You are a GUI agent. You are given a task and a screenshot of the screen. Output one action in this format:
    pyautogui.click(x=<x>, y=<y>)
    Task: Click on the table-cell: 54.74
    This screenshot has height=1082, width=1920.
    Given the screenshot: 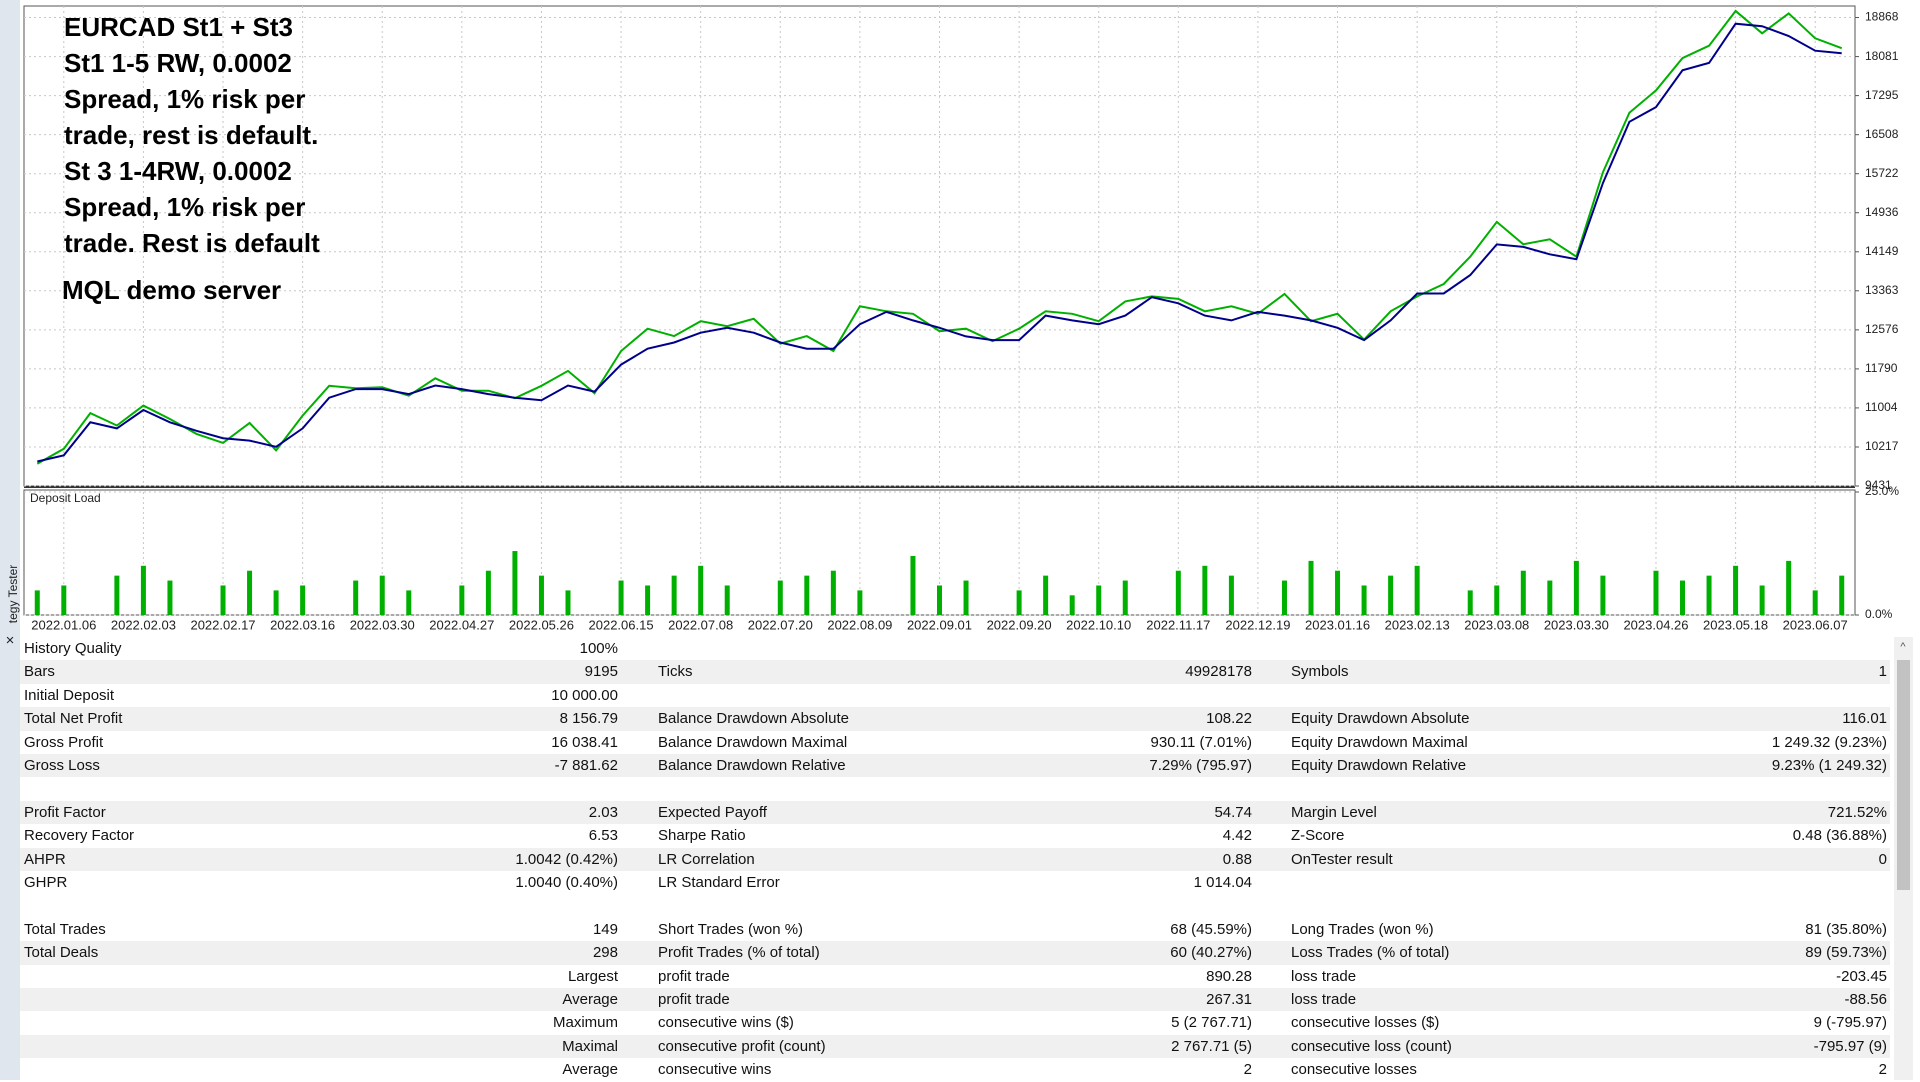 What is the action you would take?
    pyautogui.click(x=1233, y=812)
    